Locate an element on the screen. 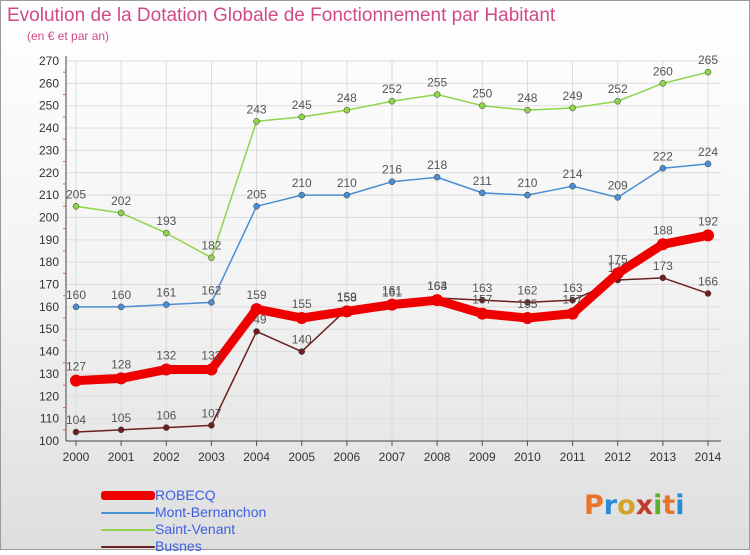 The width and height of the screenshot is (750, 555). y-tick-label: 100 is located at coordinates (49, 441).